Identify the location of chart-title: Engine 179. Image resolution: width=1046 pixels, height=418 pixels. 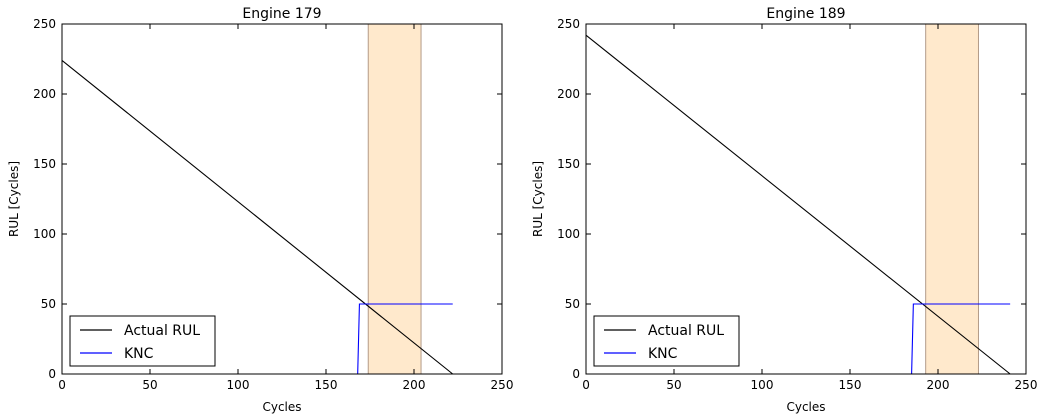
(281, 14).